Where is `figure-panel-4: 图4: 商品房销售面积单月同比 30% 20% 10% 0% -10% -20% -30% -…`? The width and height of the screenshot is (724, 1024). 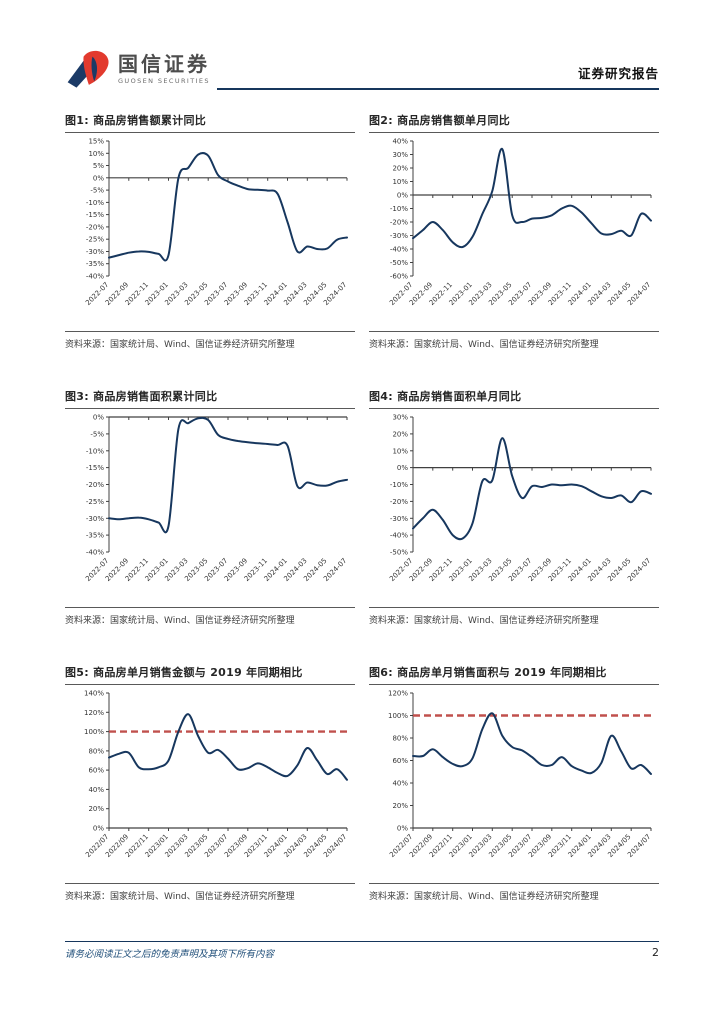 figure-panel-4: 图4: 商品房销售面积单月同比 30% 20% 10% 0% -10% -20% -30% -… is located at coordinates (514, 507).